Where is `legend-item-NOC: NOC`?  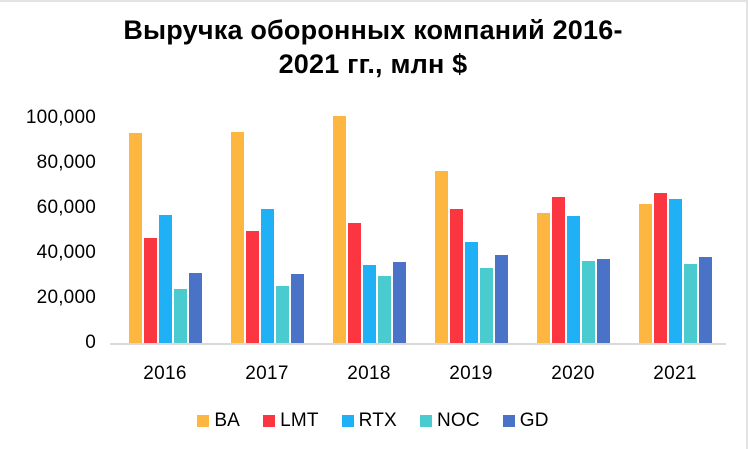 legend-item-NOC: NOC is located at coordinates (449, 421).